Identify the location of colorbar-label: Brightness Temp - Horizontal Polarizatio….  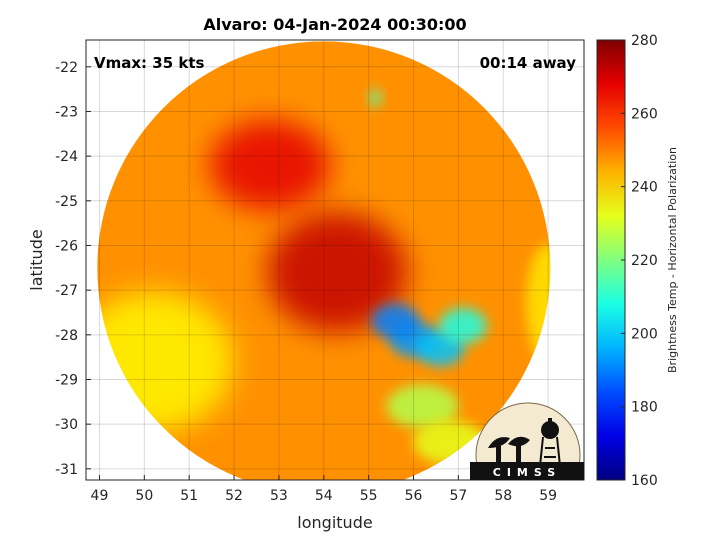
(672, 260).